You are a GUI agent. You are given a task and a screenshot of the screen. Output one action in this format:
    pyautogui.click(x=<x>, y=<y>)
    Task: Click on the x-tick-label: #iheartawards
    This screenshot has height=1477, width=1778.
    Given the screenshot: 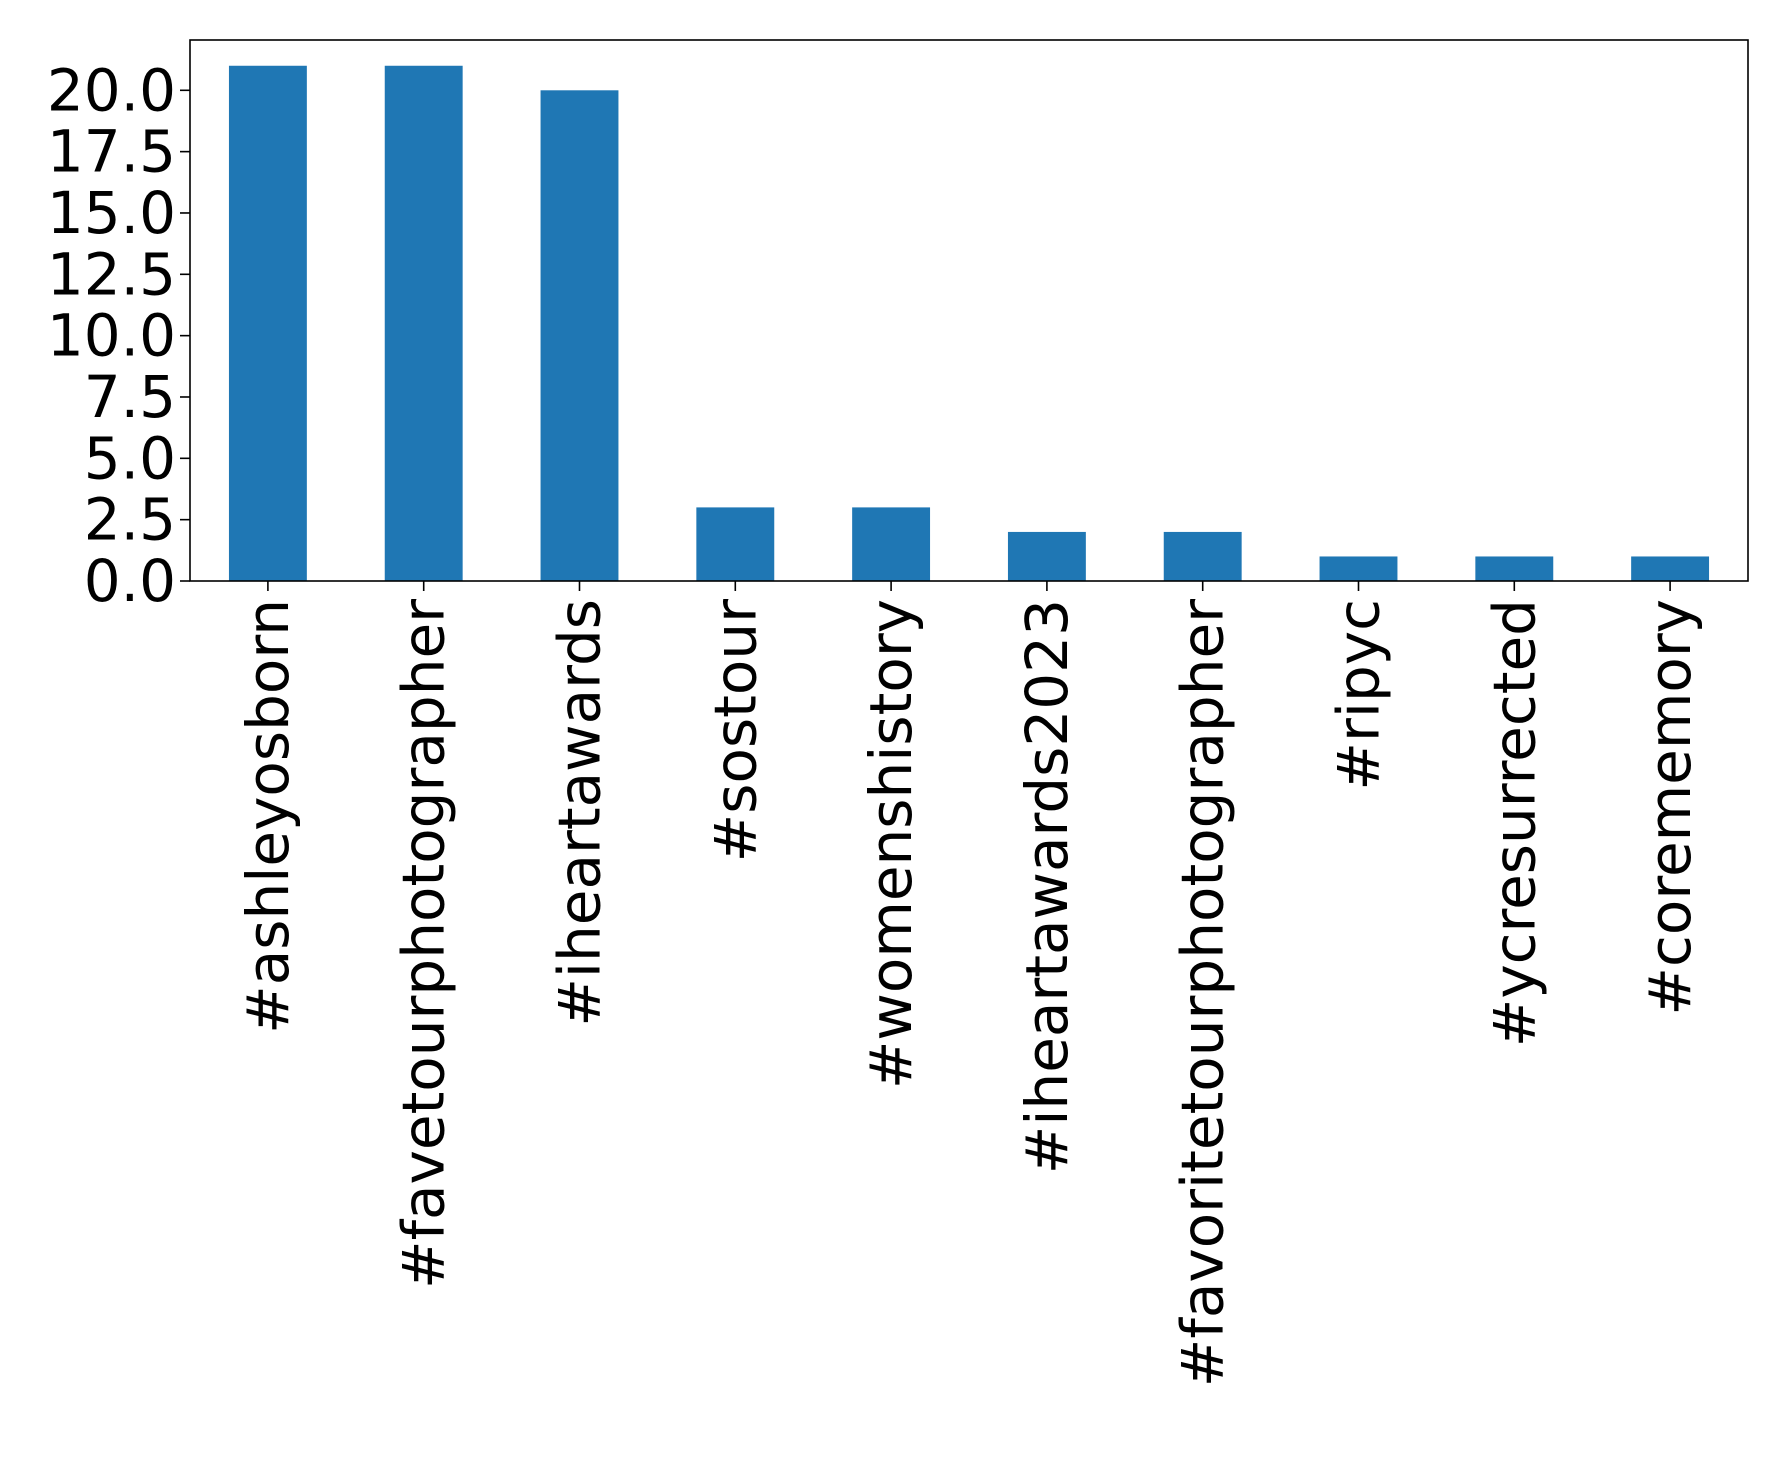 What is the action you would take?
    pyautogui.click(x=580, y=813)
    